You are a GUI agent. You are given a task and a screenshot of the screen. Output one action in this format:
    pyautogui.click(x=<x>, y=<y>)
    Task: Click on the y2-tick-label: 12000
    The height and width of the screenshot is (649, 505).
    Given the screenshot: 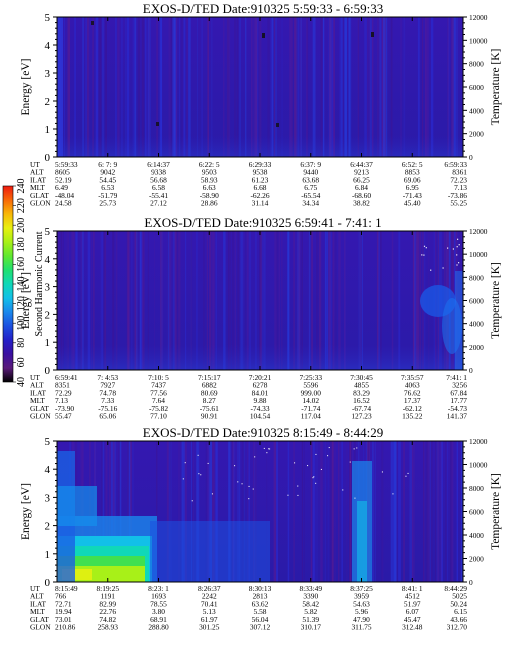 What is the action you would take?
    pyautogui.click(x=478, y=441)
    